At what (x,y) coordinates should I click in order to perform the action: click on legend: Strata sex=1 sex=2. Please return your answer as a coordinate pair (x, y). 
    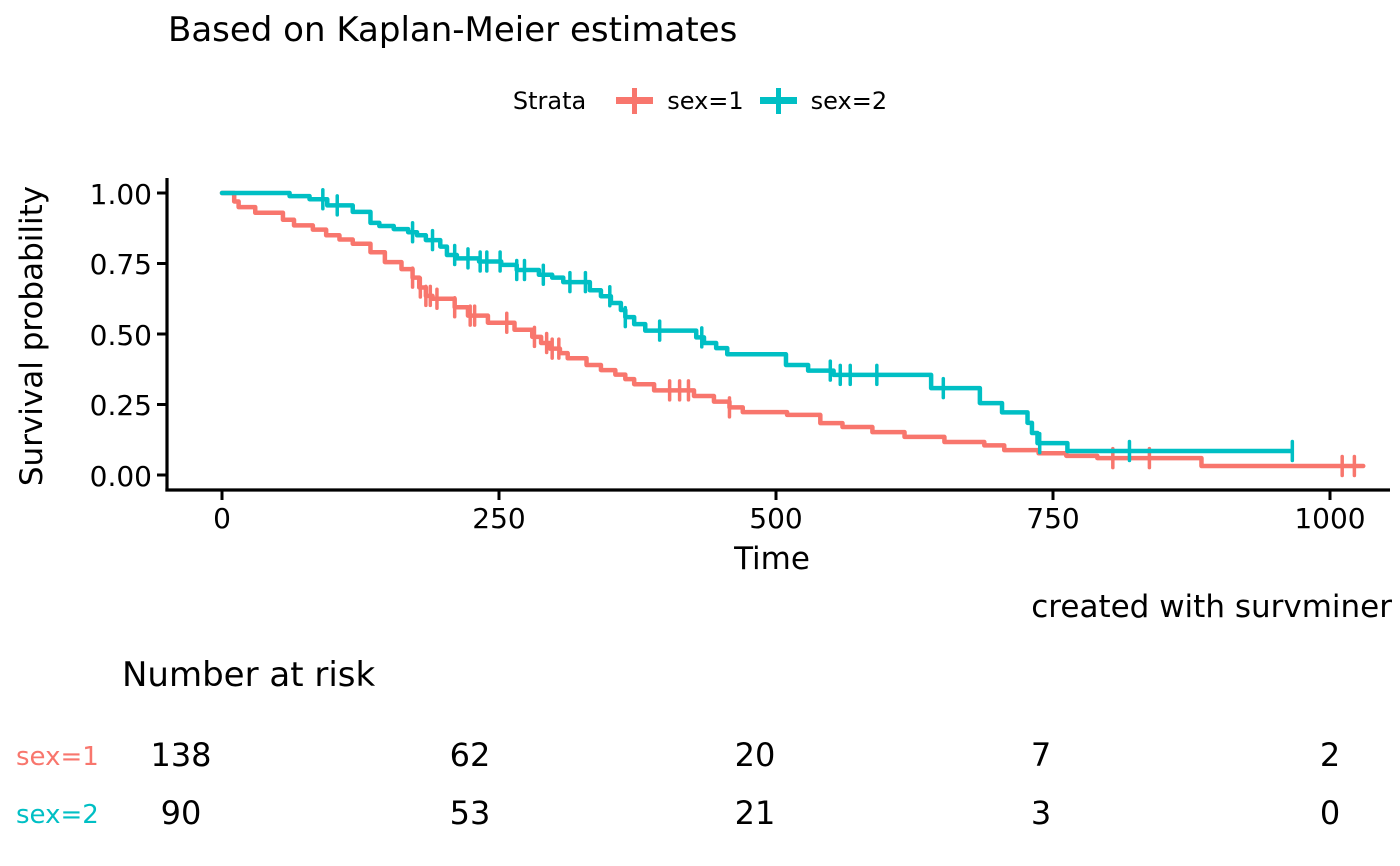
    Looking at the image, I should click on (700, 101).